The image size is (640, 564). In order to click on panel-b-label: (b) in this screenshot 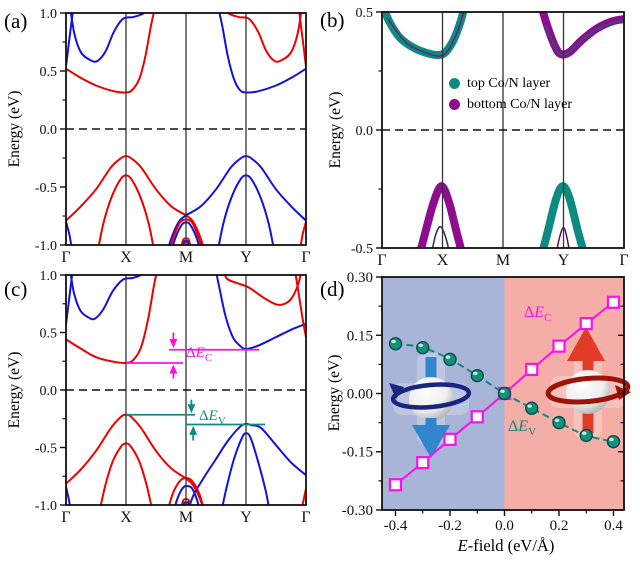, I will do `click(332, 20)`.